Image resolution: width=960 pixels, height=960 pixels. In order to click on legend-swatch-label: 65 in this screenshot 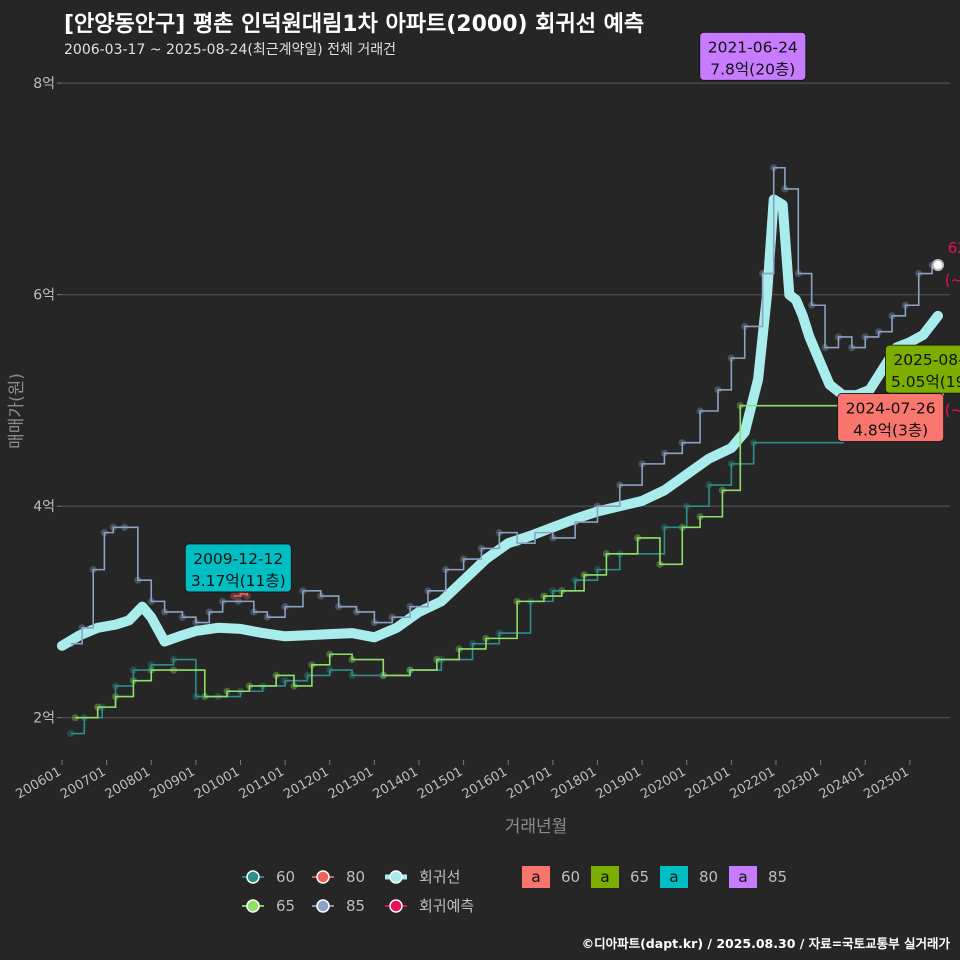, I will do `click(639, 877)`.